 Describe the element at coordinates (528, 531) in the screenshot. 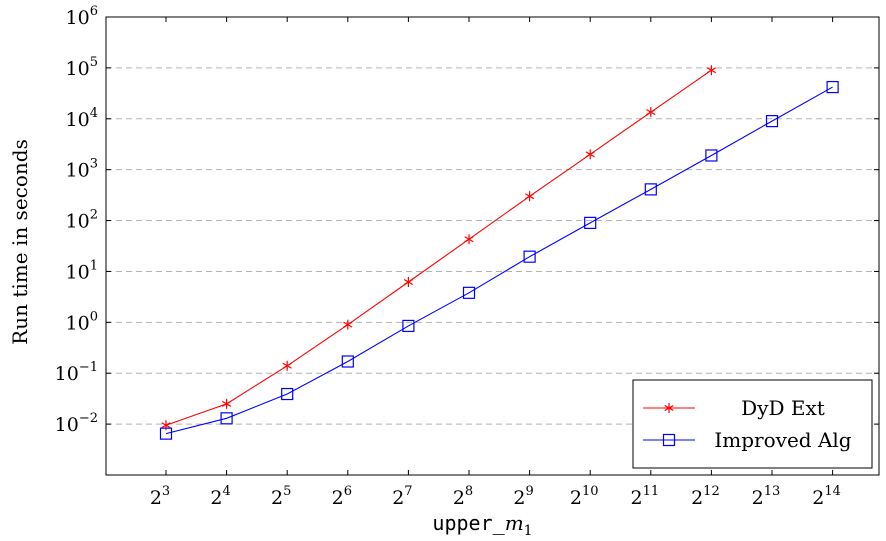

I see `x-axis-label-sub: 1` at that location.